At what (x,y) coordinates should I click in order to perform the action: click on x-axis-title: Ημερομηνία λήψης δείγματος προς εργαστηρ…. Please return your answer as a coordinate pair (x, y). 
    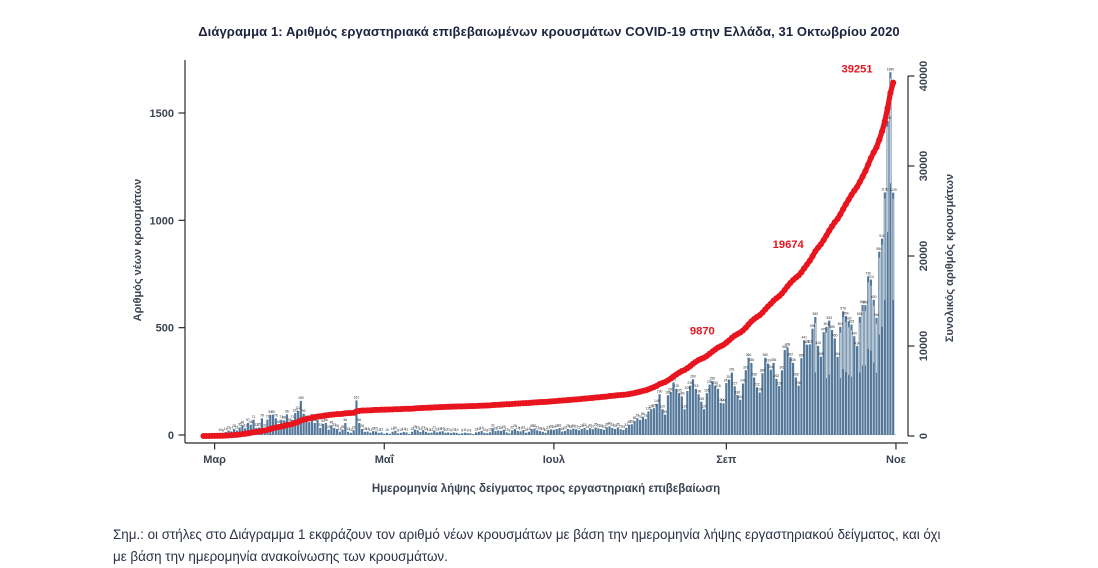
    Looking at the image, I should click on (546, 489).